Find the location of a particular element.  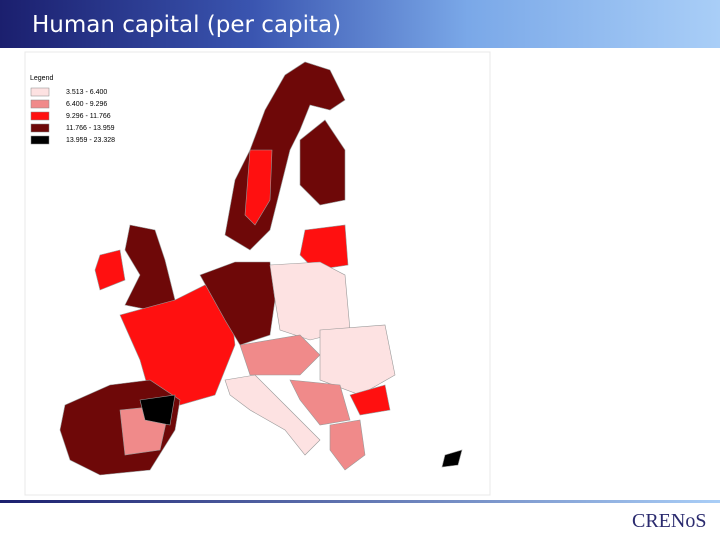

poland is located at coordinates (310, 301).